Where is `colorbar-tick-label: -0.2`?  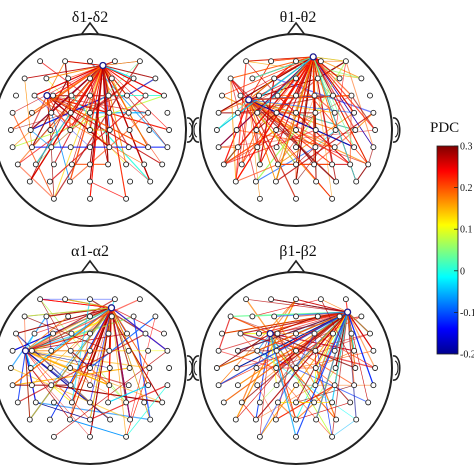
colorbar-tick-label: -0.2 is located at coordinates (467, 355).